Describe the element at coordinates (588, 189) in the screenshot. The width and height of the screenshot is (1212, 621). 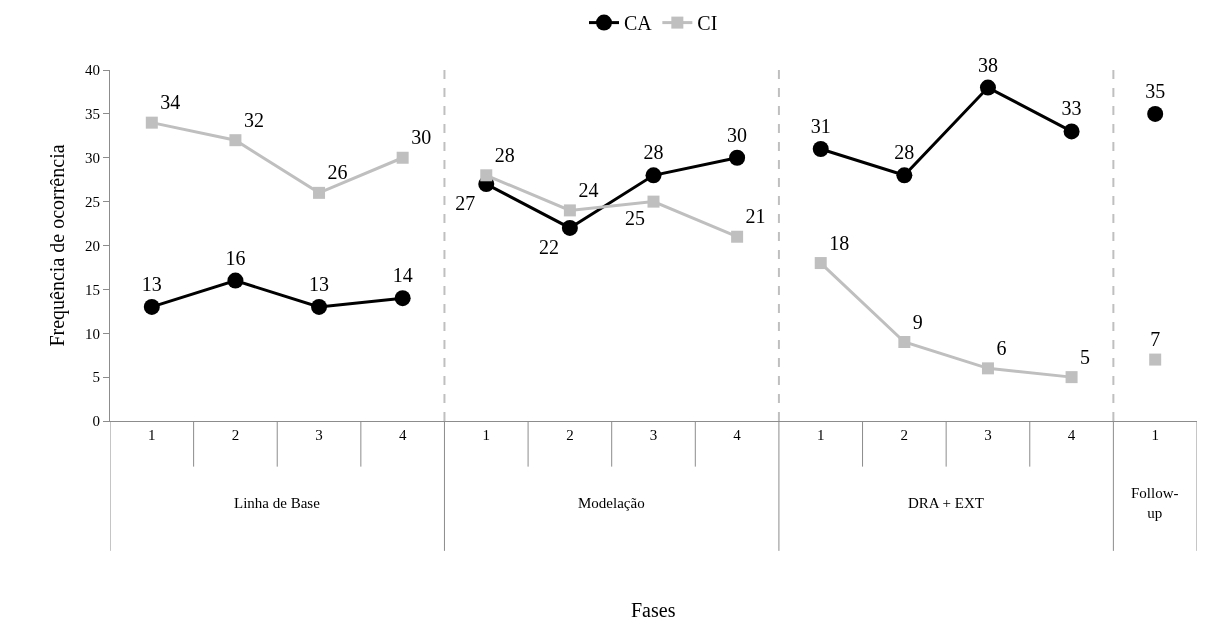
I see `data-label: 24` at that location.